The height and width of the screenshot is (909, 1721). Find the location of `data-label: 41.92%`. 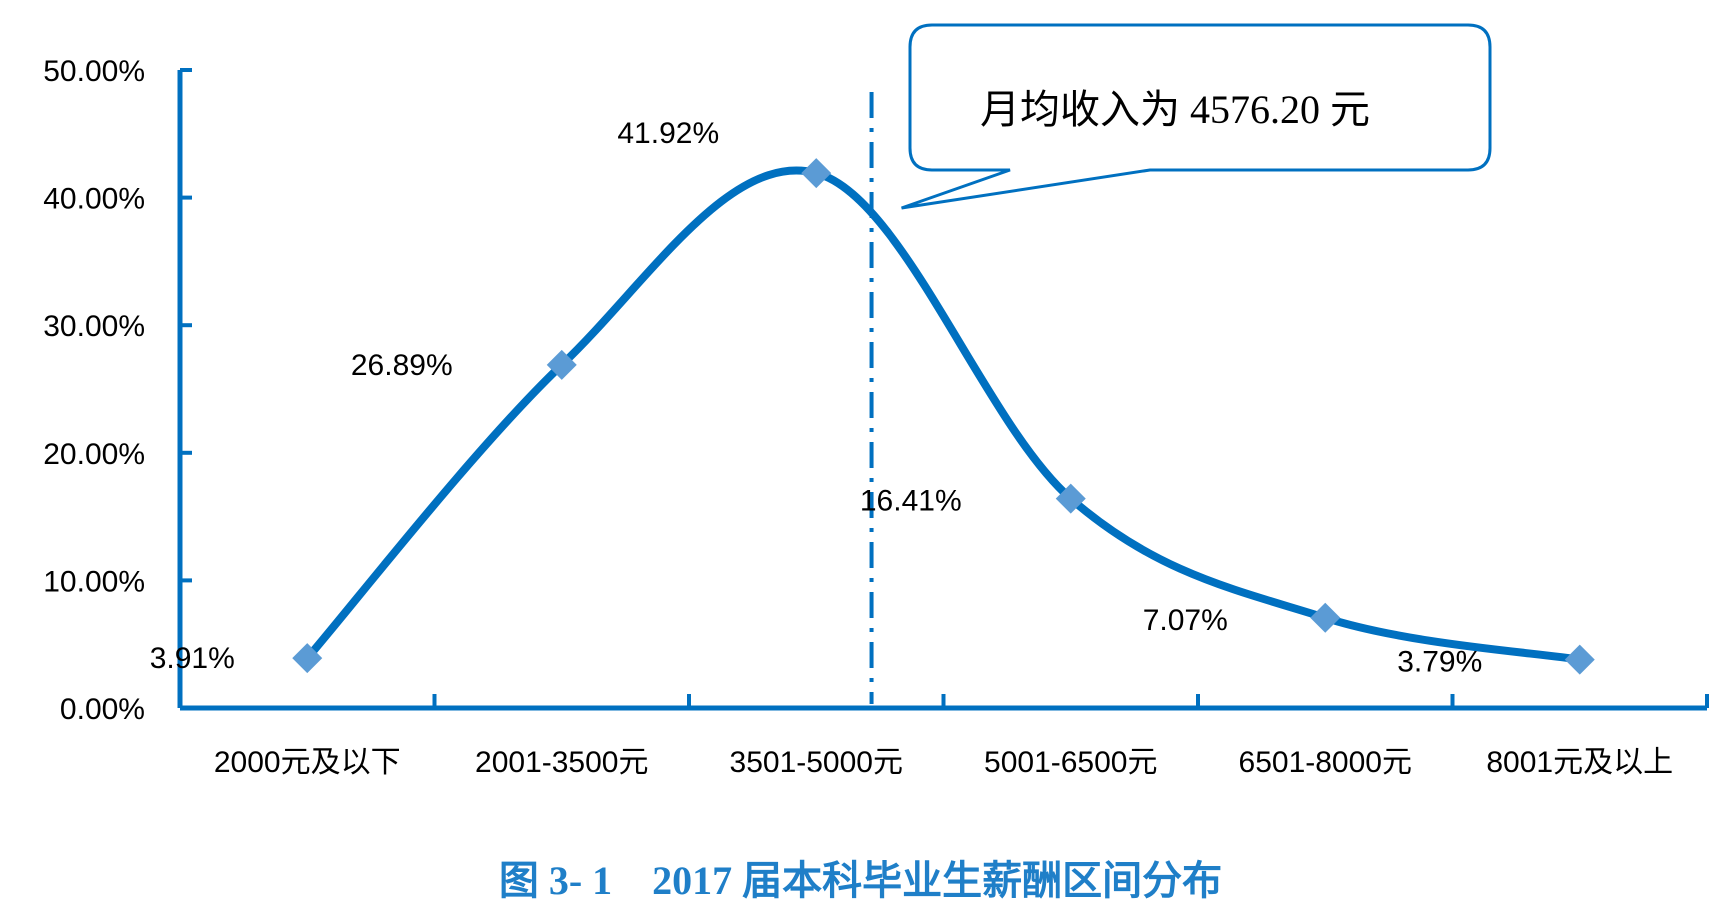

data-label: 41.92% is located at coordinates (668, 133).